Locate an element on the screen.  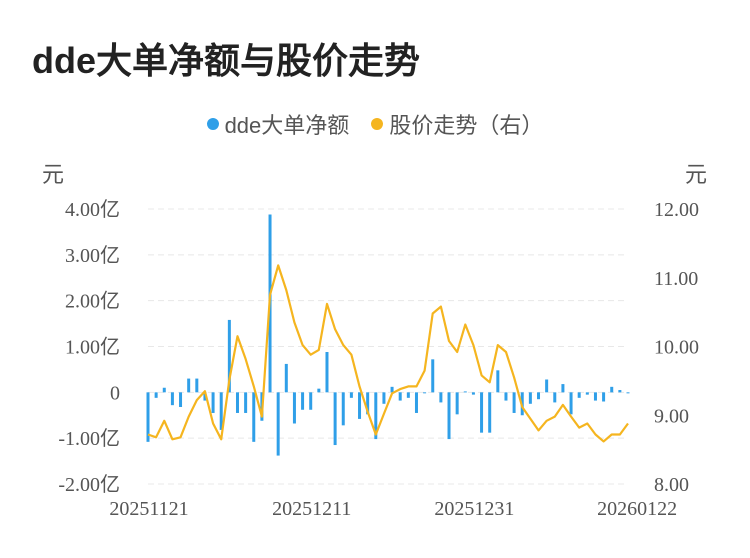
right-tick-label: 10.00 is located at coordinates (676, 348).